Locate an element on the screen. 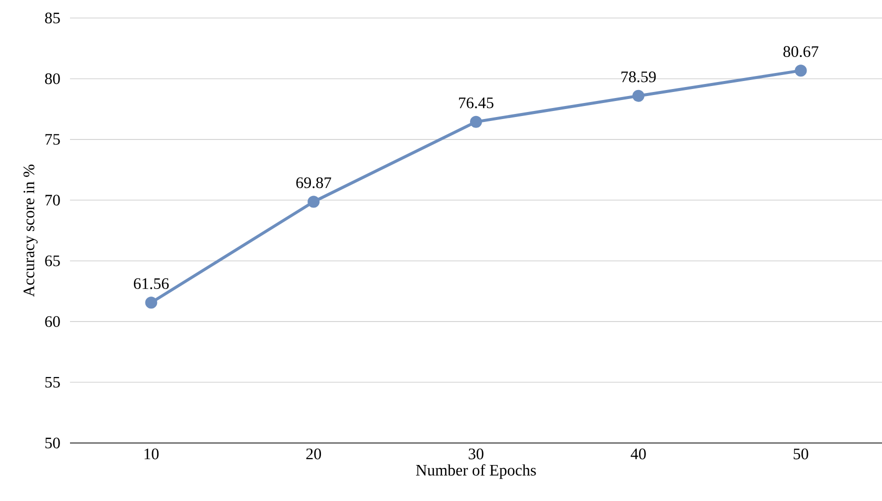 The height and width of the screenshot is (501, 882). x-tick-label: 40 is located at coordinates (638, 454).